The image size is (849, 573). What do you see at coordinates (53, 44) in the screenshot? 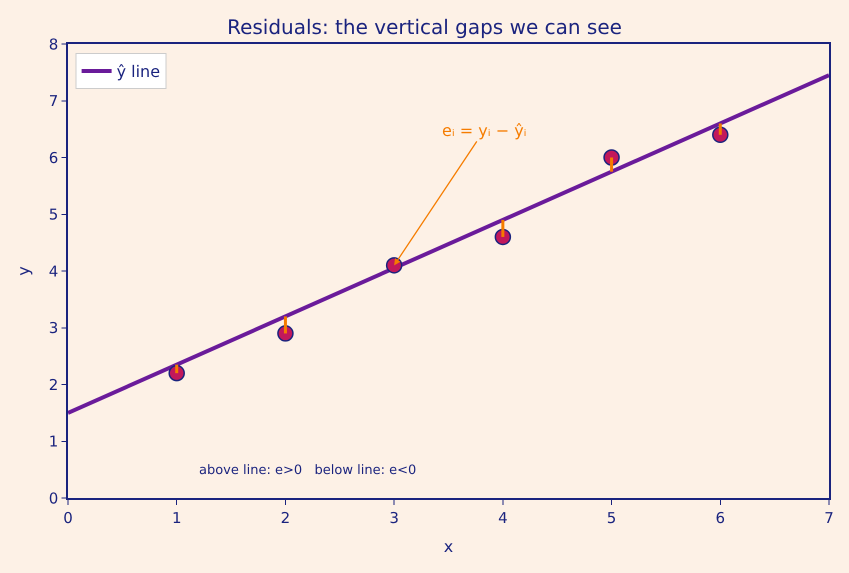
I see `y-tick-label: 8` at bounding box center [53, 44].